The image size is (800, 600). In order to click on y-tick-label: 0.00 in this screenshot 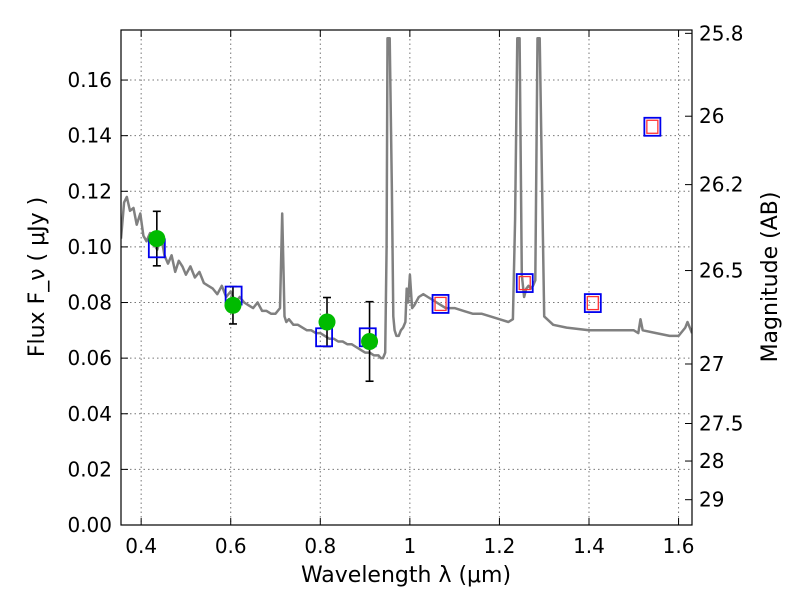, I will do `click(89, 525)`.